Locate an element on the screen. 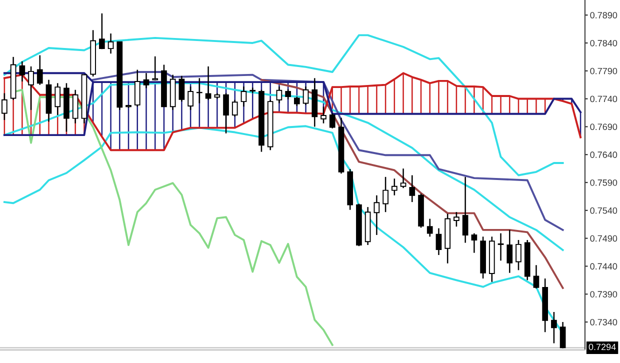  y-tick-label: 0.7640 is located at coordinates (604, 155).